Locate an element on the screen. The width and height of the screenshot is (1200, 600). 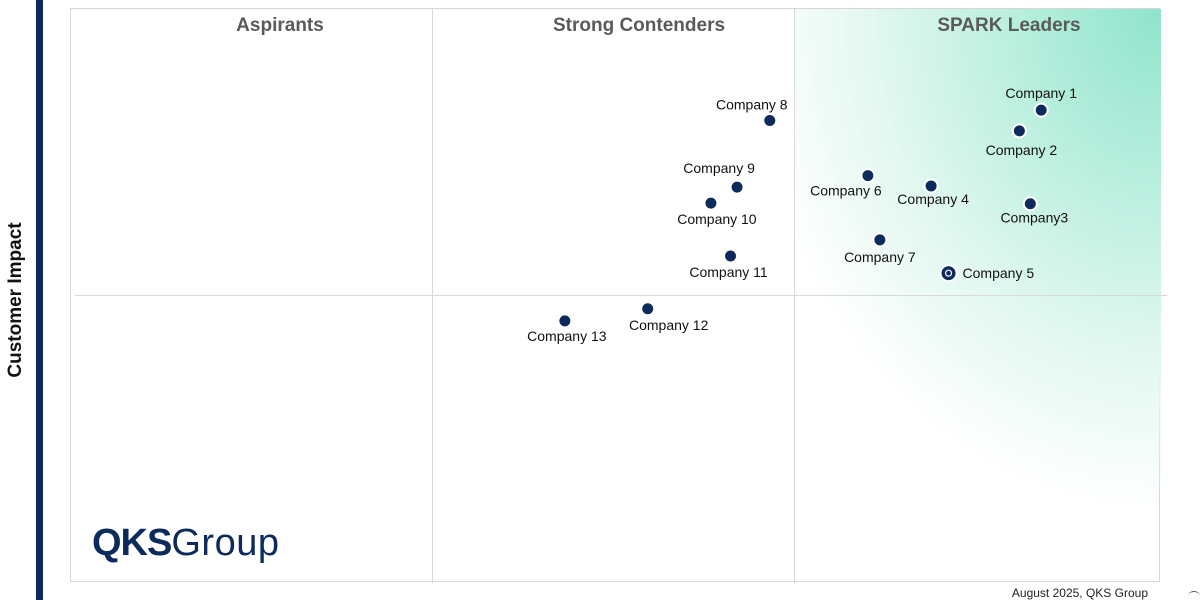
quadrant-title-aspirants: Aspirants is located at coordinates (280, 25).